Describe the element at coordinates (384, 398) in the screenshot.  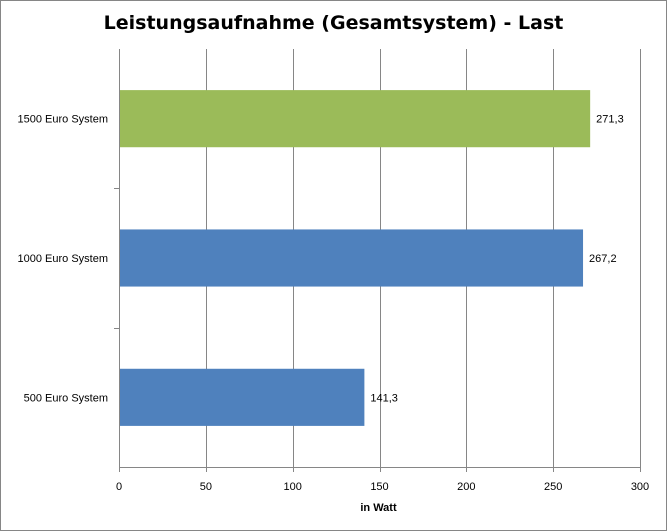
I see `data-label: 141,3` at that location.